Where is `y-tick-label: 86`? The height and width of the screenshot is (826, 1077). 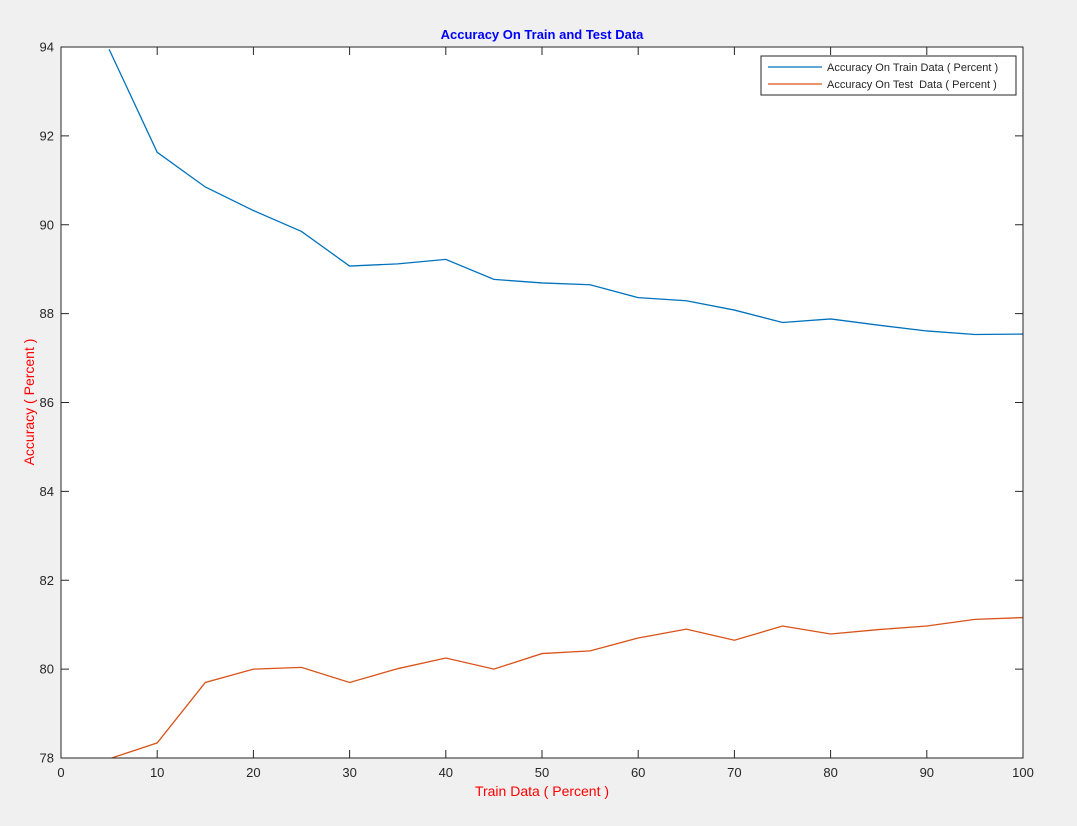
y-tick-label: 86 is located at coordinates (47, 402).